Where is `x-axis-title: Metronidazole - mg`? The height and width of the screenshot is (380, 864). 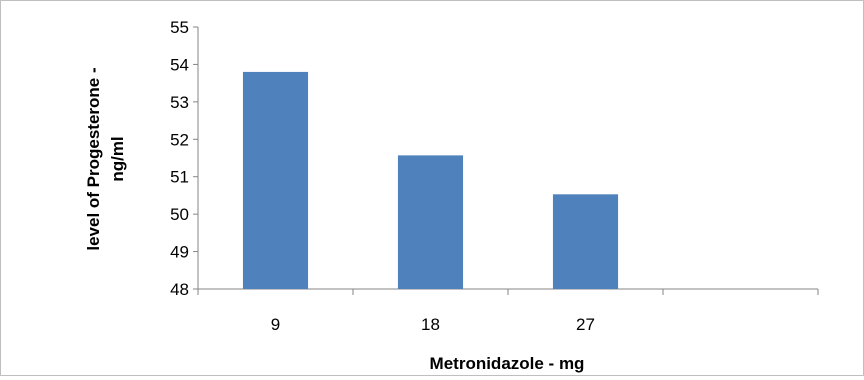
x-axis-title: Metronidazole - mg is located at coordinates (507, 363).